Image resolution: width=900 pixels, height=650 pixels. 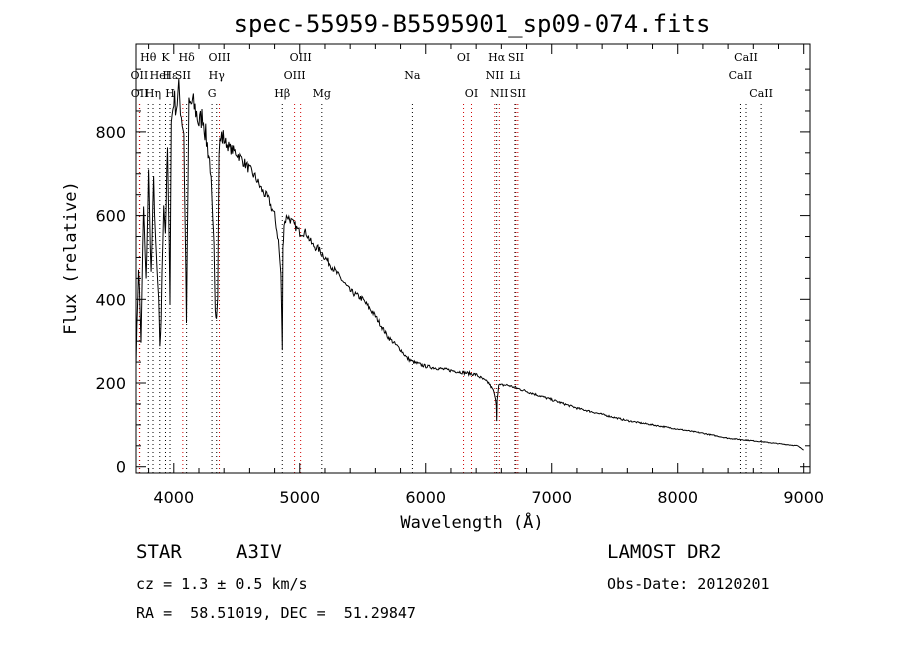 I want to click on x-axis-label: Wavelength (Å), so click(x=471, y=522).